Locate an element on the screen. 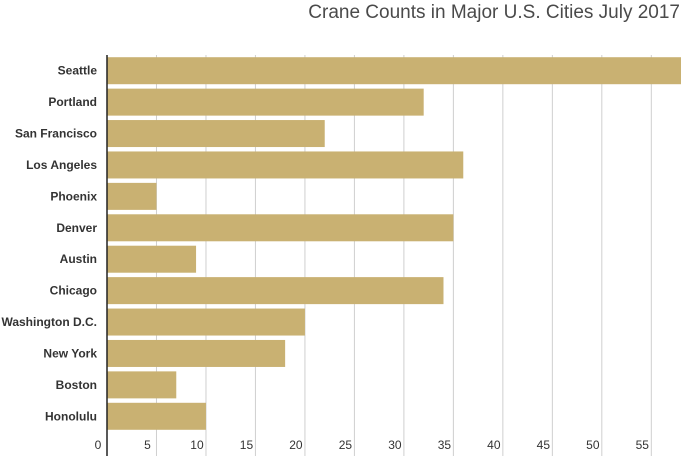 This screenshot has height=470, width=687. category-label: Portland is located at coordinates (72, 102).